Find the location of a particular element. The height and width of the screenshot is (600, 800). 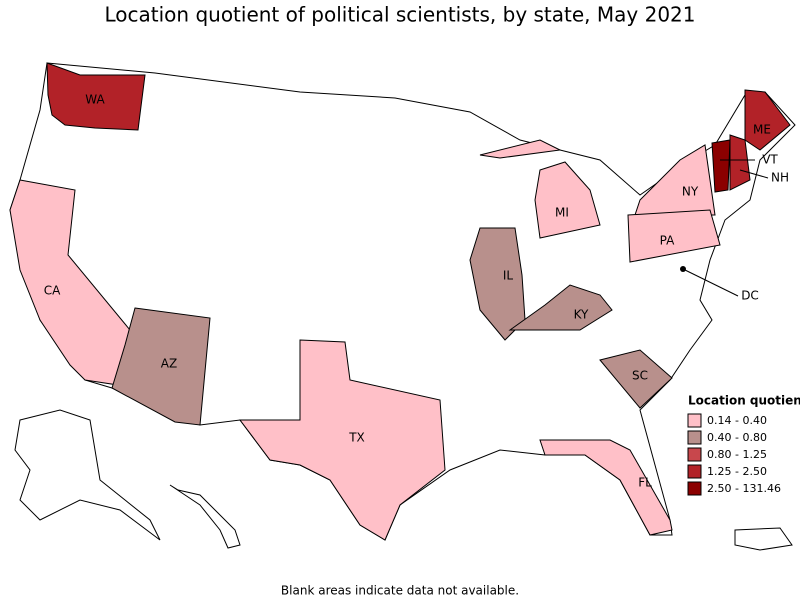

state-label: FL is located at coordinates (645, 483).